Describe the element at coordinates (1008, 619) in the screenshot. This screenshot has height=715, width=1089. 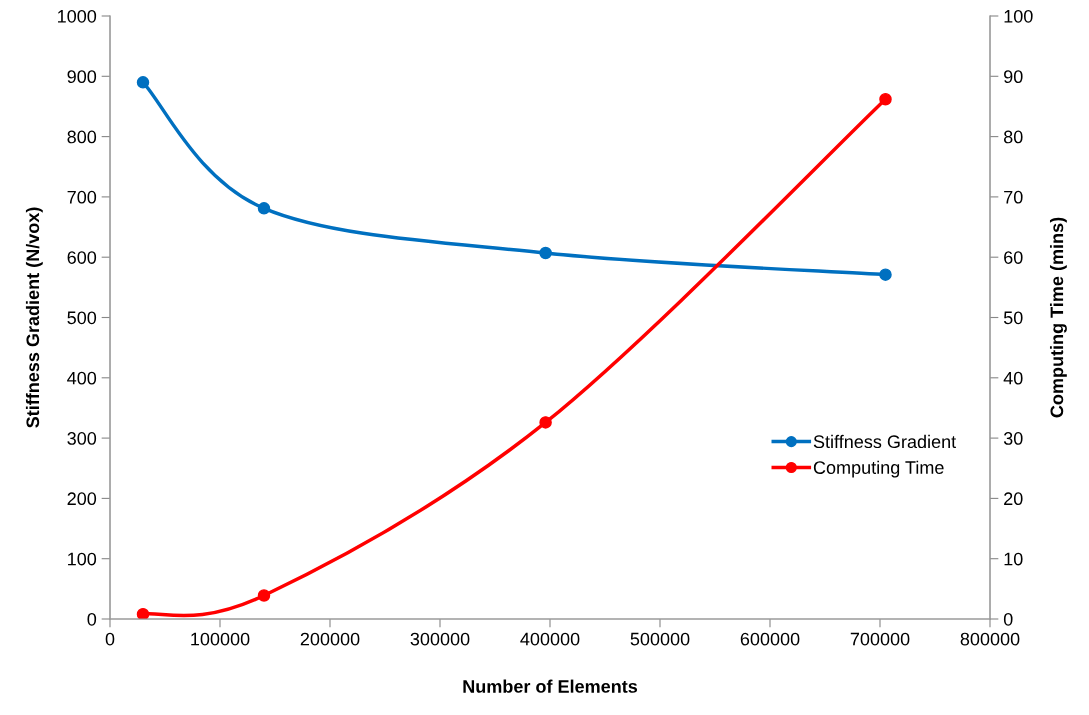
I see `y2-tick-label: 0` at that location.